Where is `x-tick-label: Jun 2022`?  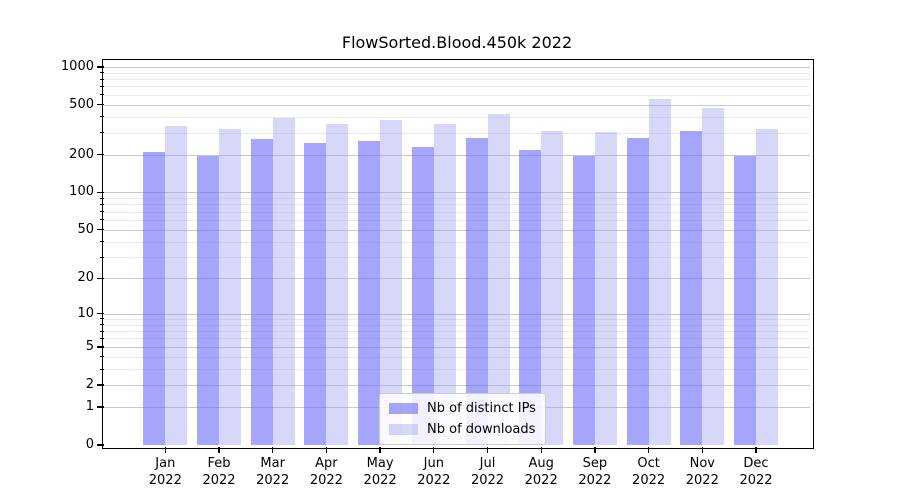 x-tick-label: Jun 2022 is located at coordinates (434, 472).